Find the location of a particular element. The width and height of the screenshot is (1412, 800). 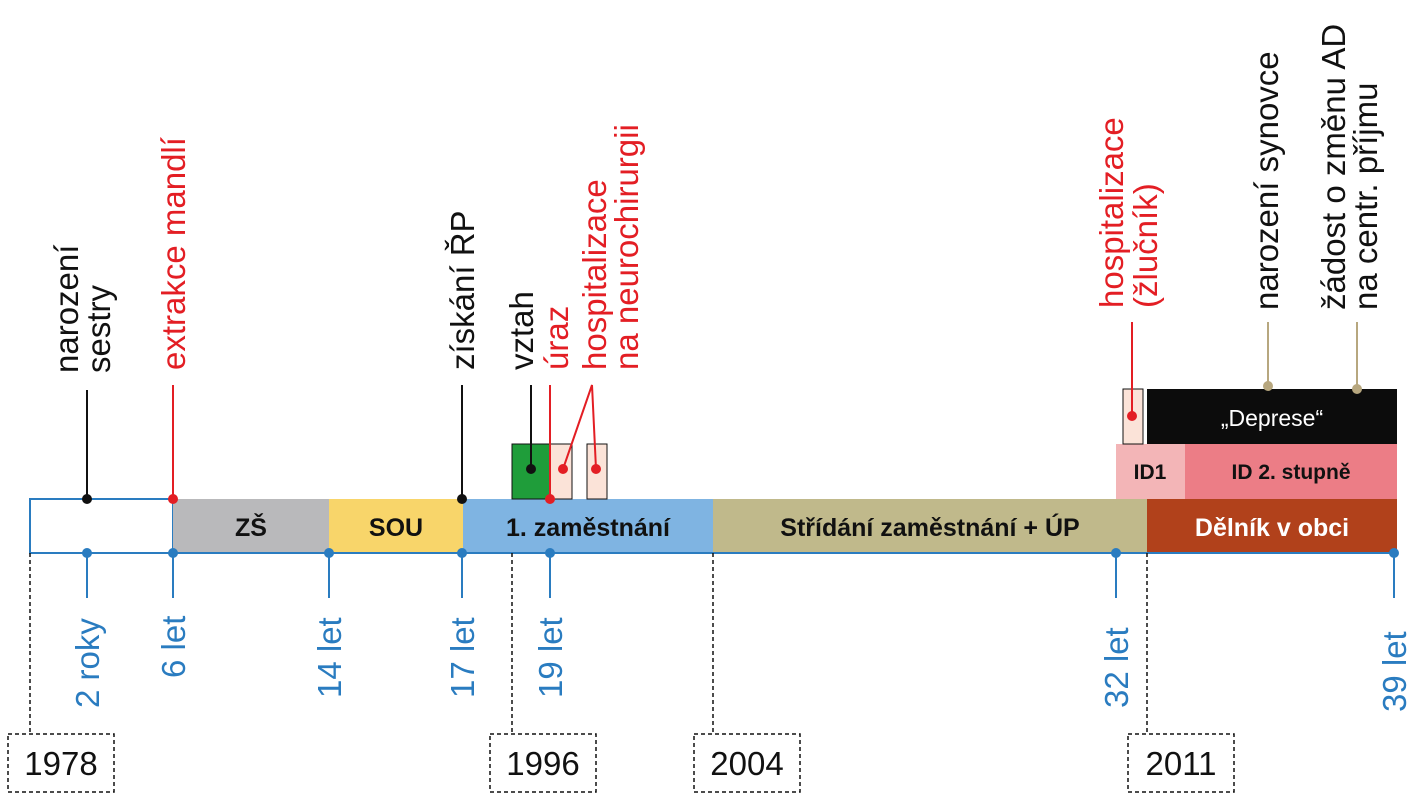

sister-birth-dot is located at coordinates (87, 499).